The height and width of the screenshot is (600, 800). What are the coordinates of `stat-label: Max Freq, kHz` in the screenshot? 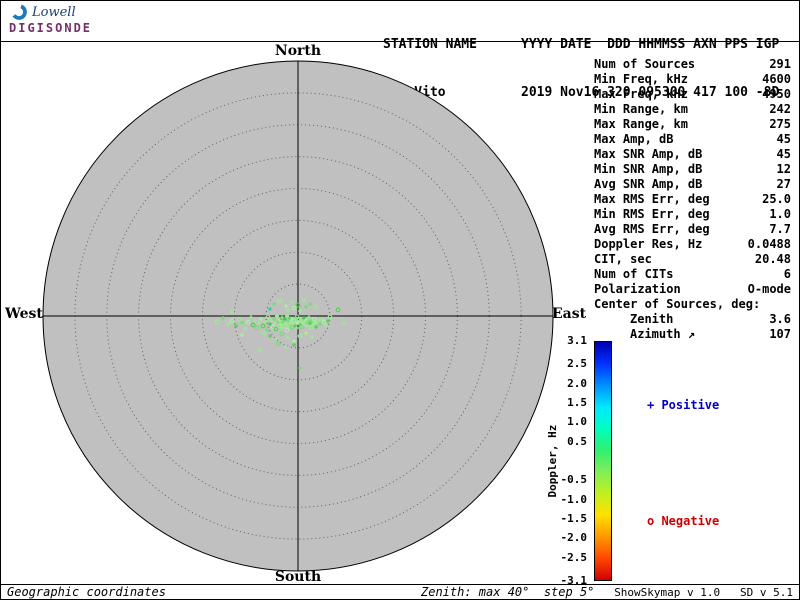 It's located at (641, 94).